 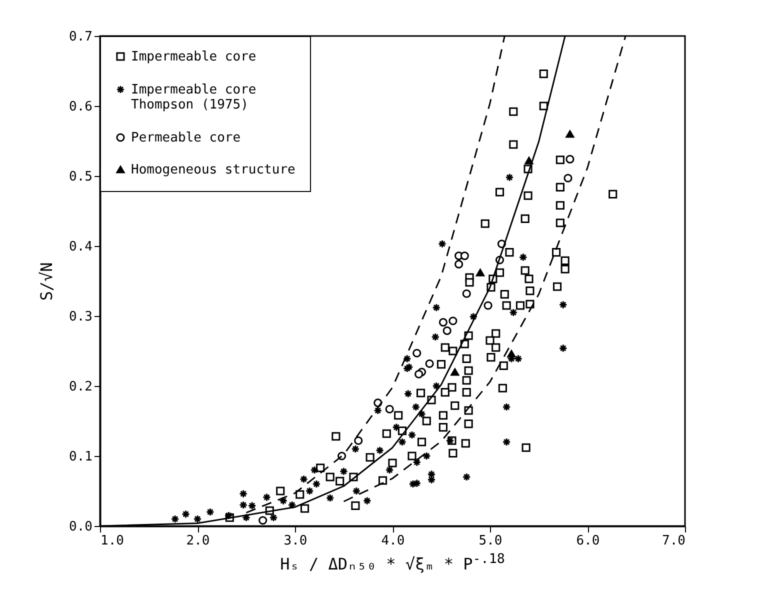 I want to click on x-tick-label: 2.0, so click(x=198, y=541).